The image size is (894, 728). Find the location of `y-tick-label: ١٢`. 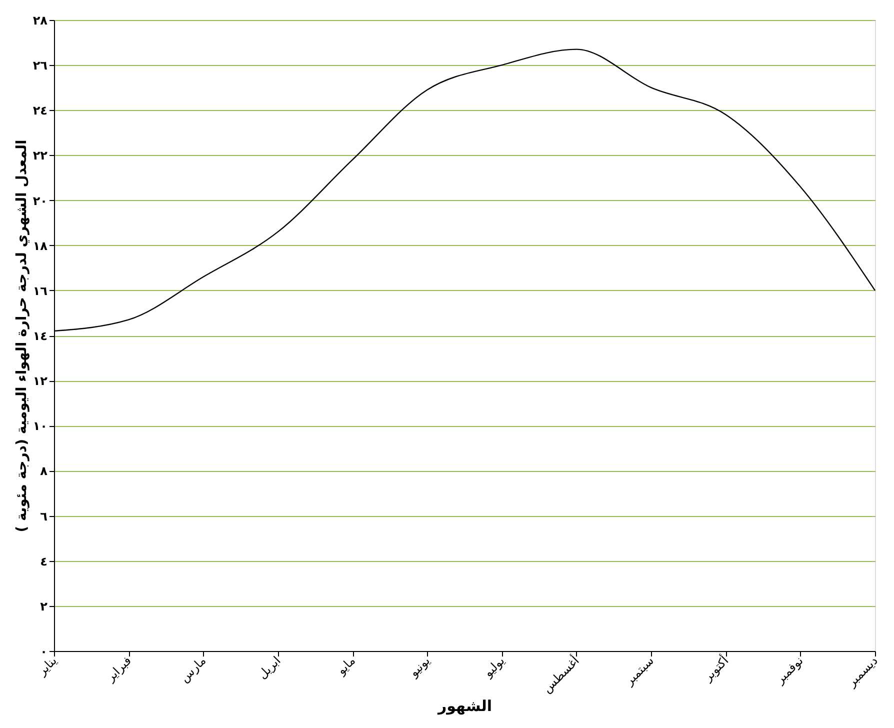

y-tick-label: ١٢ is located at coordinates (40, 381).